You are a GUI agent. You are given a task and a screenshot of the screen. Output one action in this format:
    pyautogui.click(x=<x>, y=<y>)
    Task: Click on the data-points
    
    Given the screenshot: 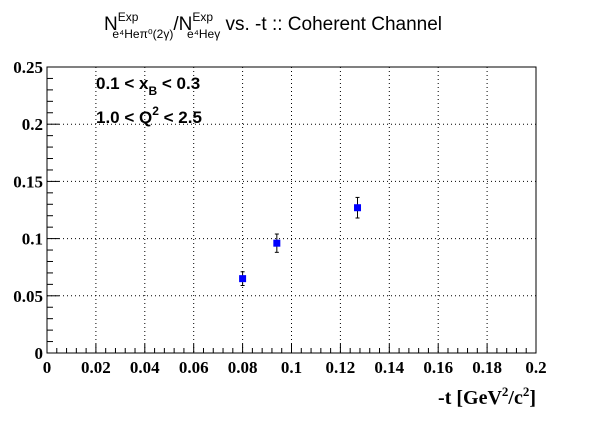 What is the action you would take?
    pyautogui.click(x=300, y=241)
    